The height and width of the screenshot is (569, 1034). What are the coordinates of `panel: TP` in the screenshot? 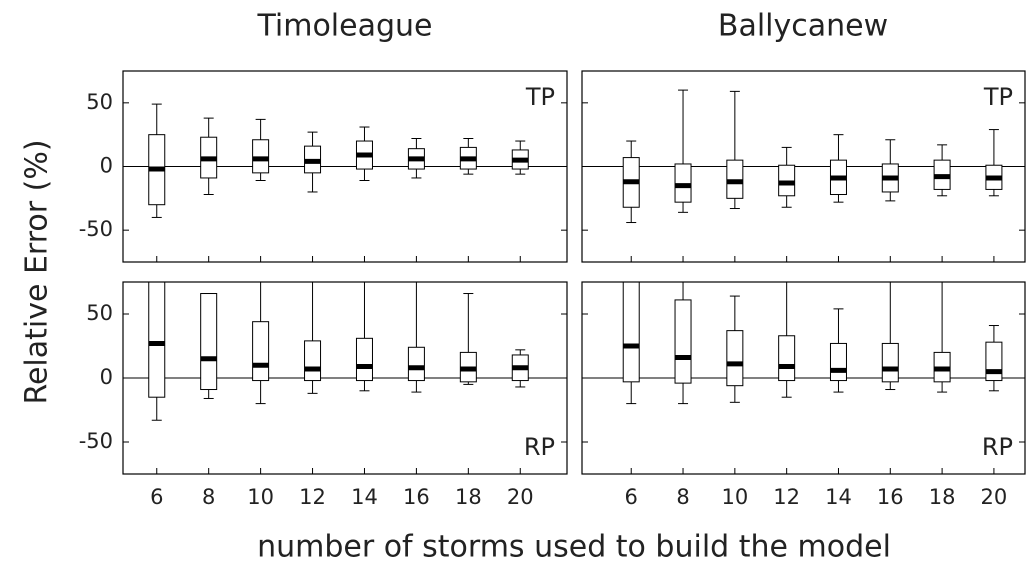 It's located at (803, 166).